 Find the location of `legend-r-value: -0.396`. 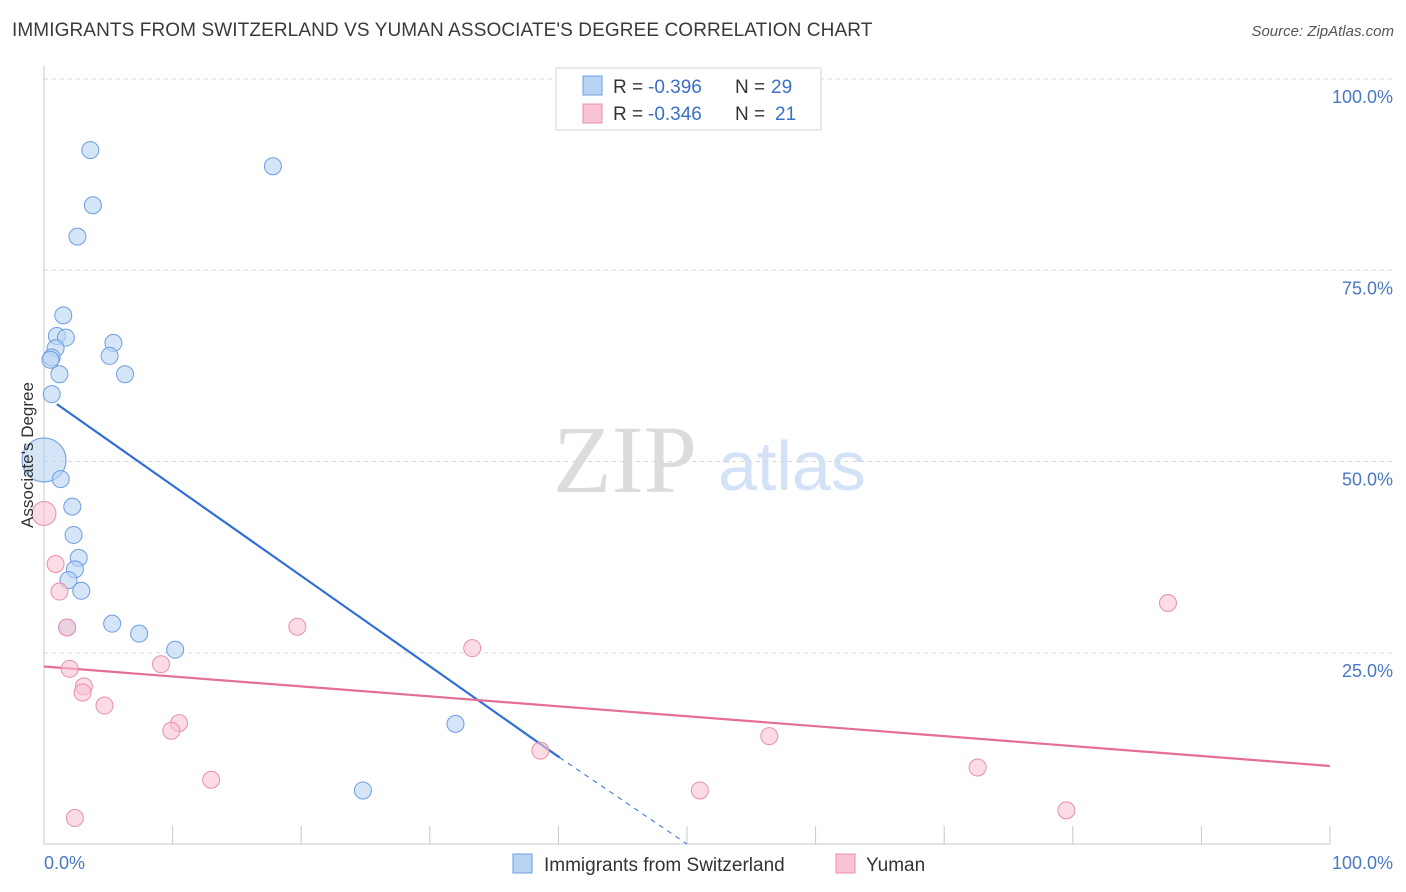

legend-r-value: -0.396 is located at coordinates (675, 87).